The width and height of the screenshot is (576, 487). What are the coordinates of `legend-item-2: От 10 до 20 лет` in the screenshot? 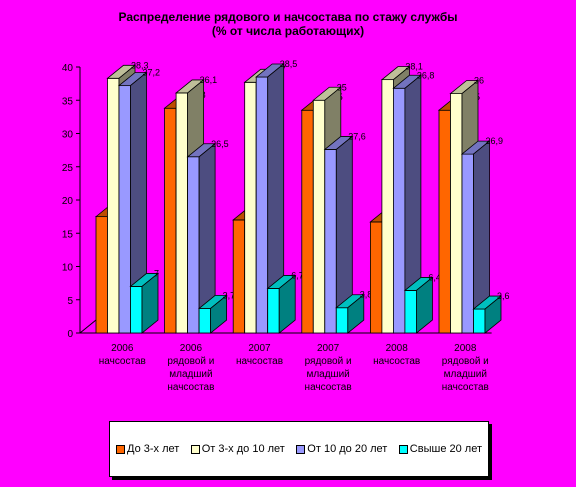 It's located at (341, 449).